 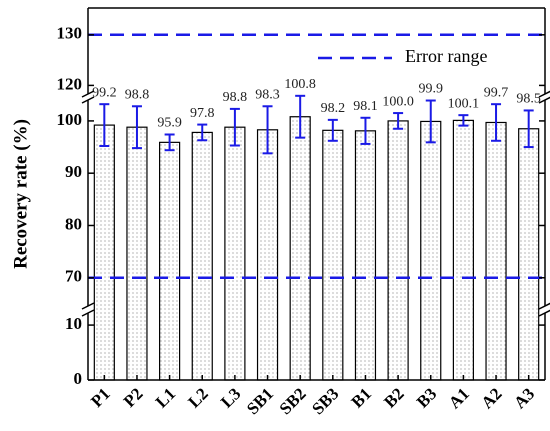 I want to click on value-label: 95.9, so click(x=169, y=123).